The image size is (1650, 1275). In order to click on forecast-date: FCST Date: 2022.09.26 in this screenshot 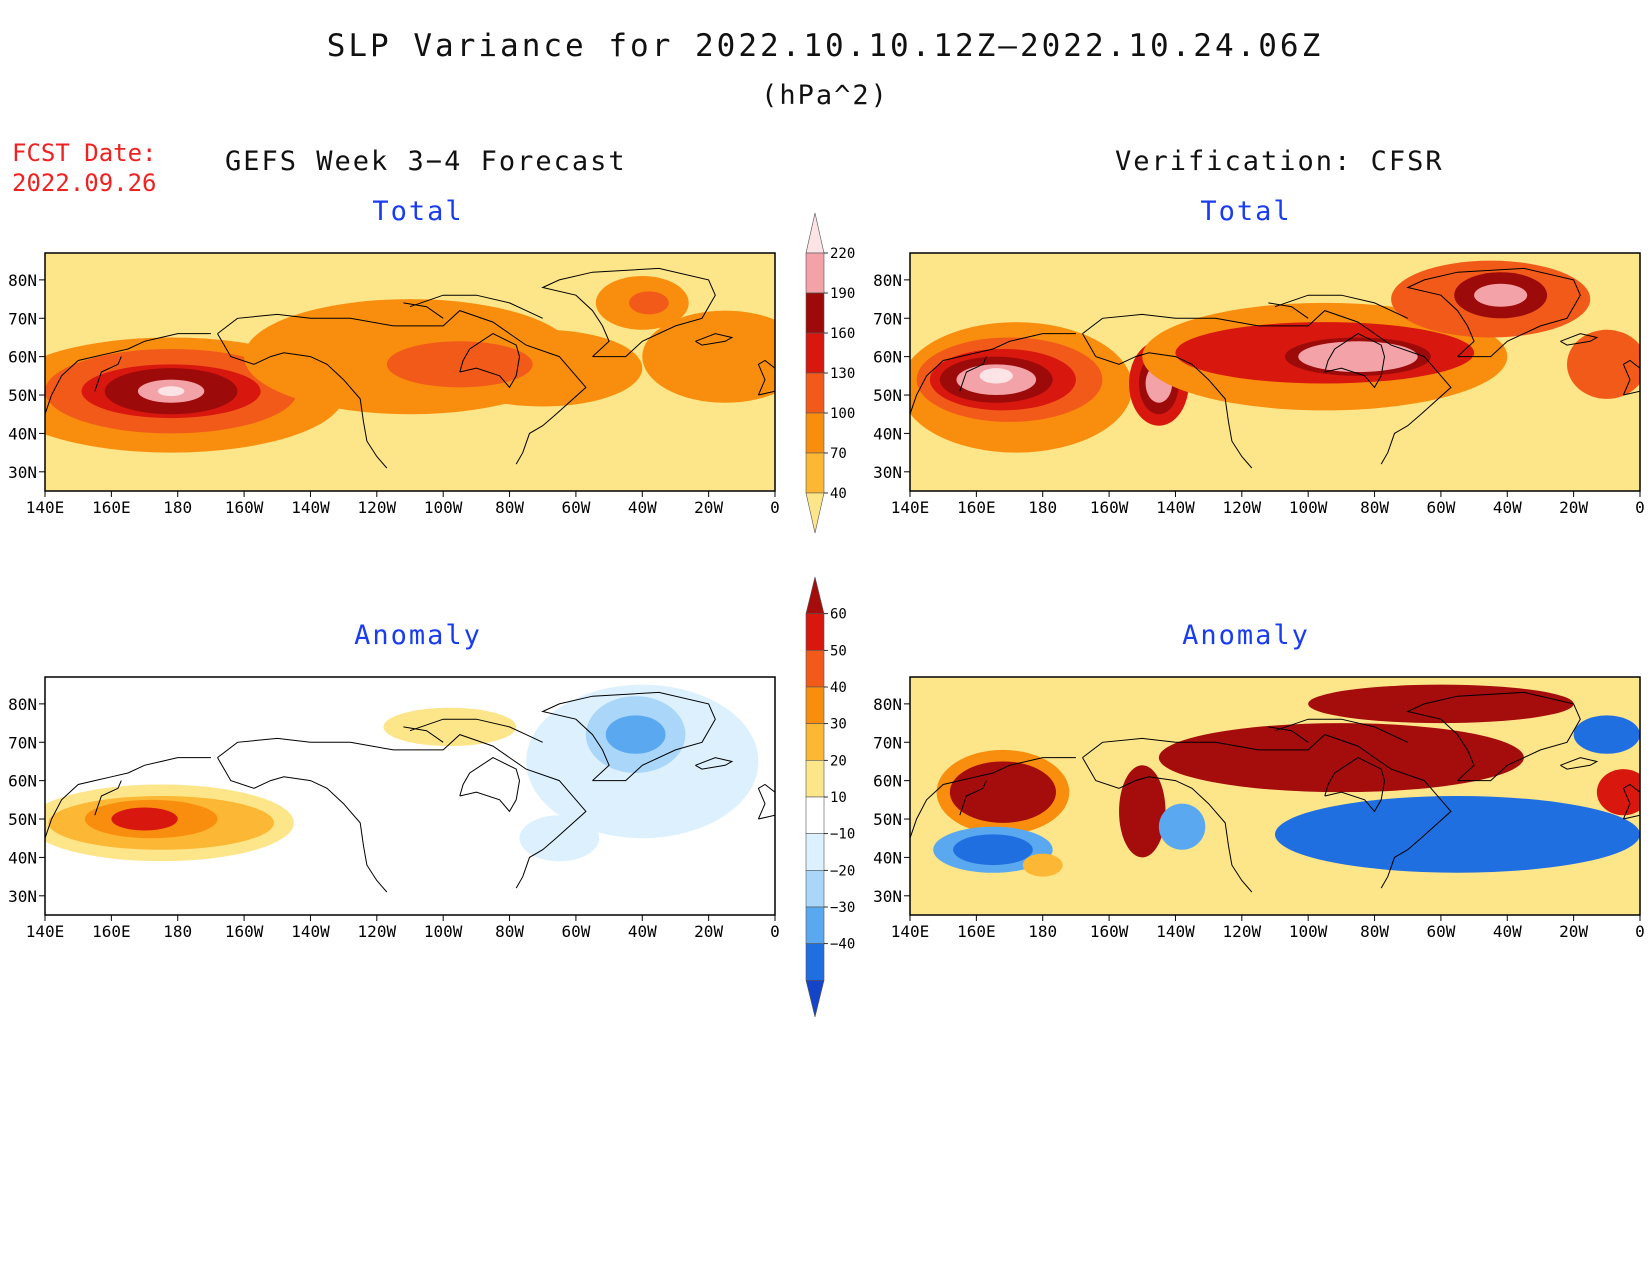, I will do `click(84, 168)`.